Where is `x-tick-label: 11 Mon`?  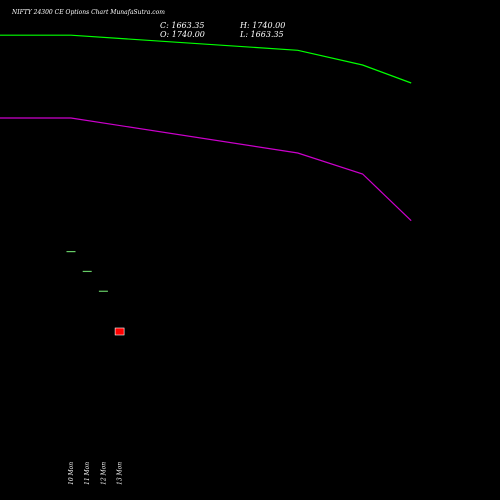
x-tick-label: 11 Mon is located at coordinates (87, 473).